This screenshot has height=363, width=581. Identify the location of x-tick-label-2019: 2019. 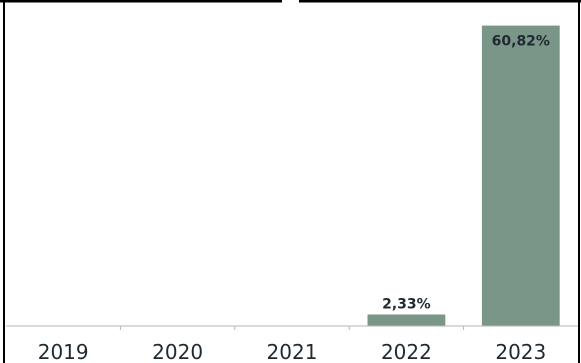
(63, 351).